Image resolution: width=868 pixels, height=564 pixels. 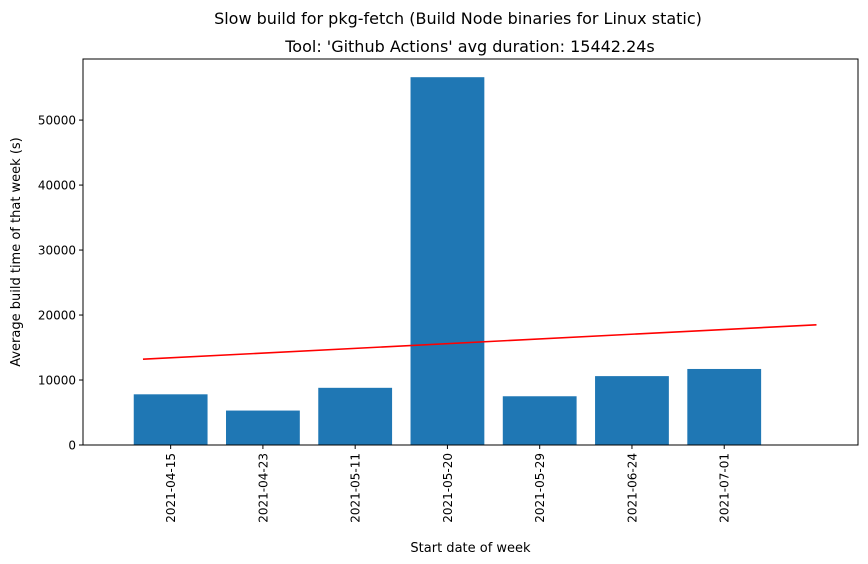 What do you see at coordinates (632, 488) in the screenshot?
I see `x-tick-label: 2021-06-24` at bounding box center [632, 488].